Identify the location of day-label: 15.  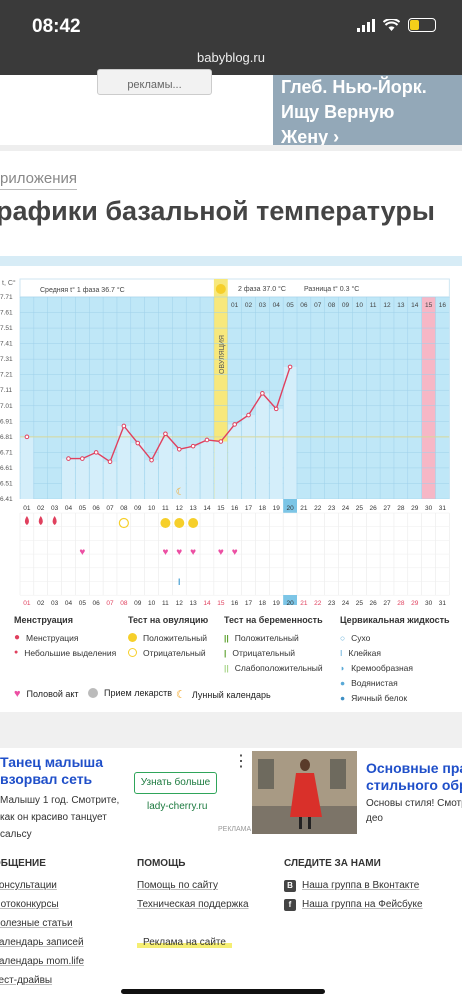
(221, 508).